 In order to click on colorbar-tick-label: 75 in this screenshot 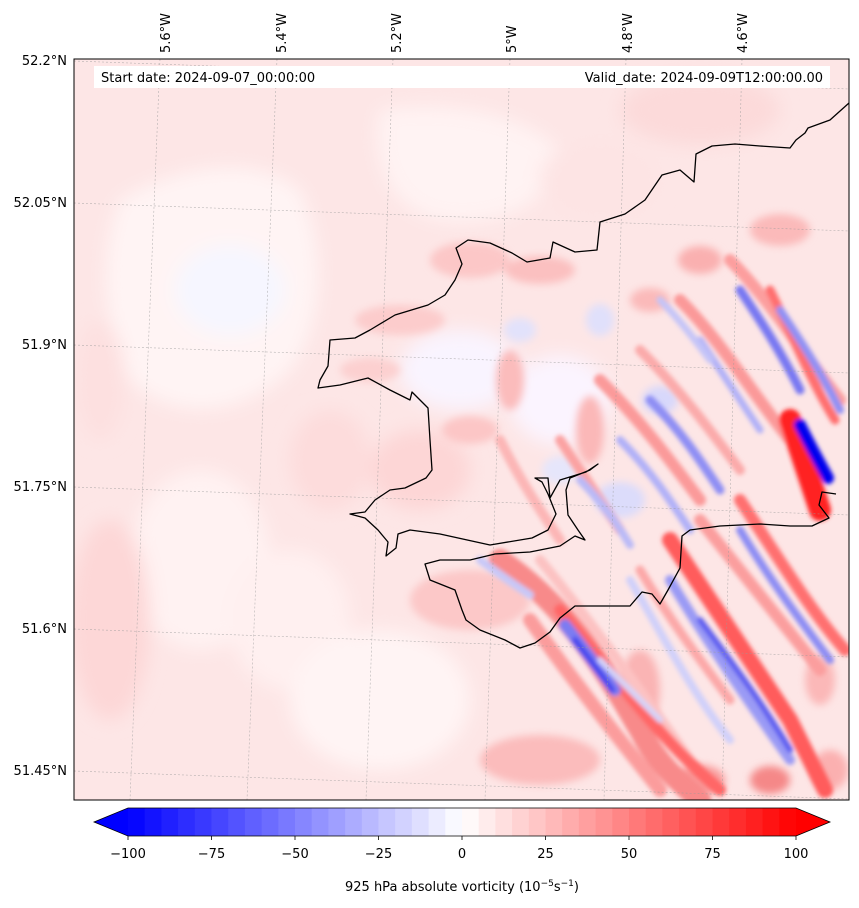, I will do `click(712, 854)`.